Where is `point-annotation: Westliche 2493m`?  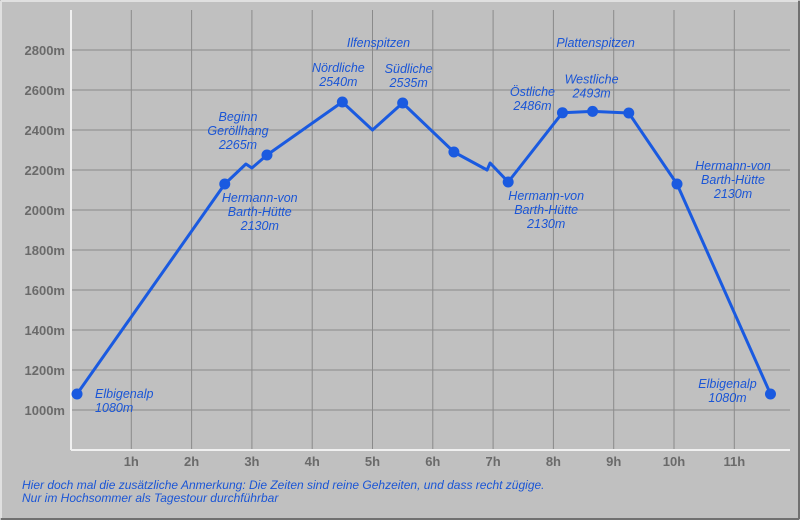 point-annotation: Westliche 2493m is located at coordinates (592, 86).